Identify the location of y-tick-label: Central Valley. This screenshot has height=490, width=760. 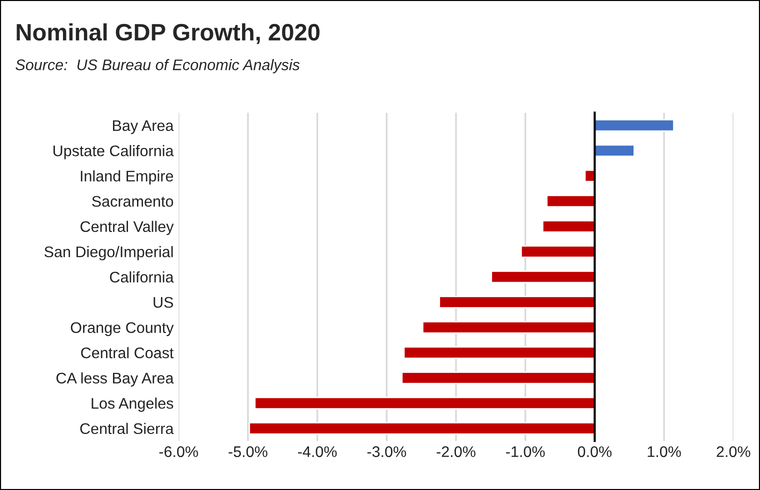
(127, 228).